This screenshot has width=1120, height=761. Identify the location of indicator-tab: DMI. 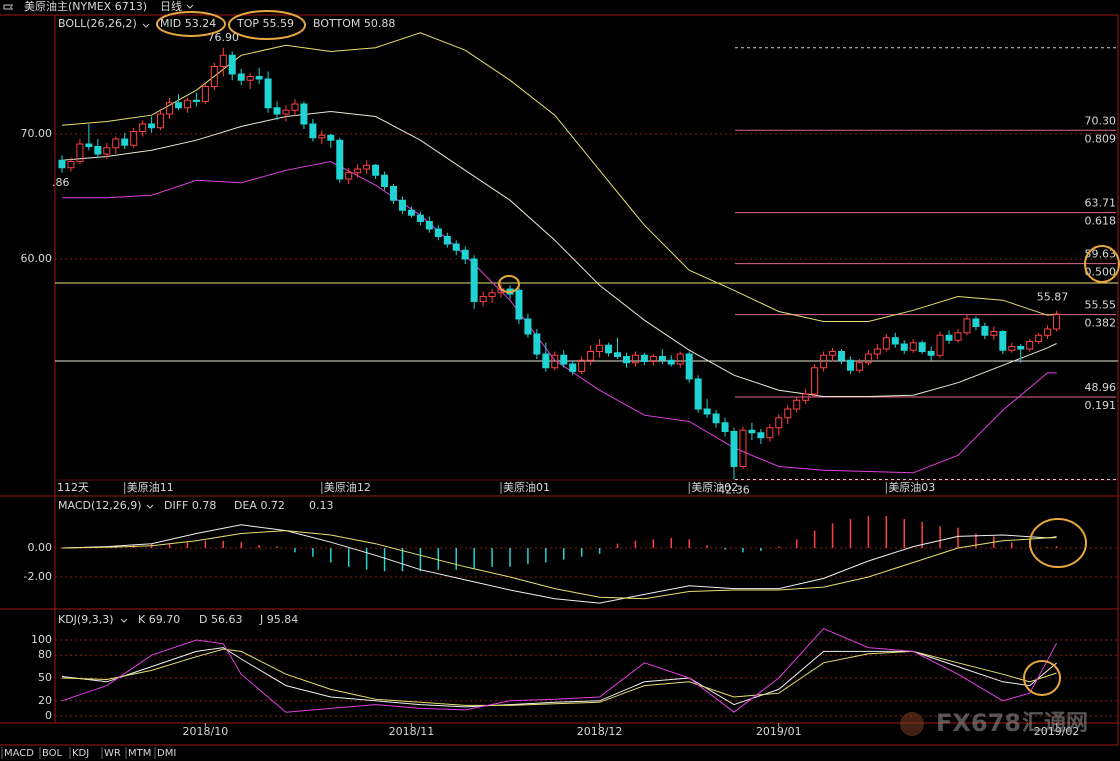
(166, 753).